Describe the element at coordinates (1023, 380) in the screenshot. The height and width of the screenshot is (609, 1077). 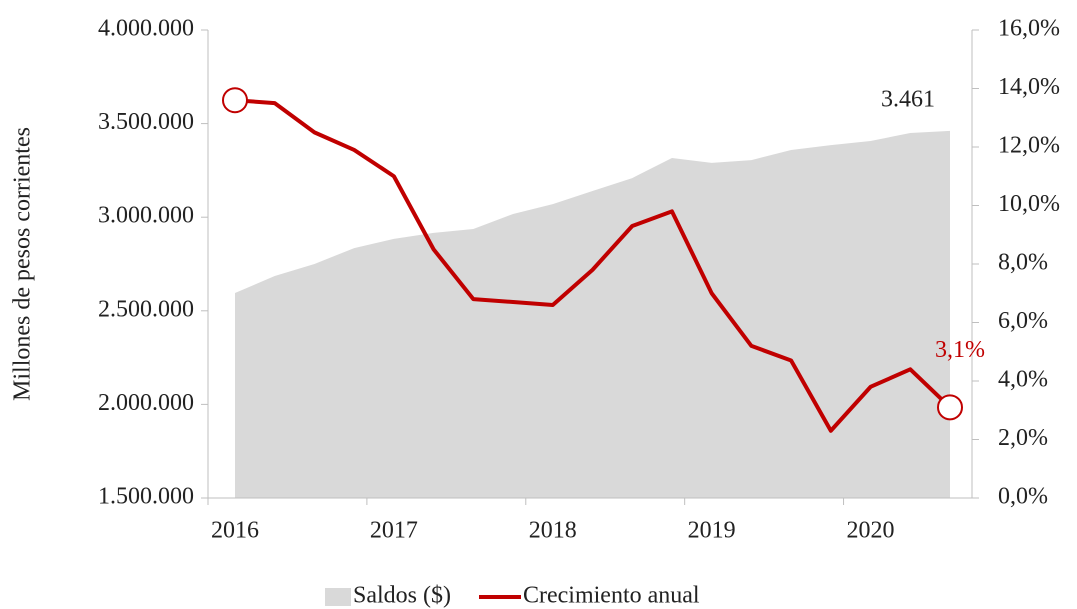
I see `y2-tick-label: 4,0%` at that location.